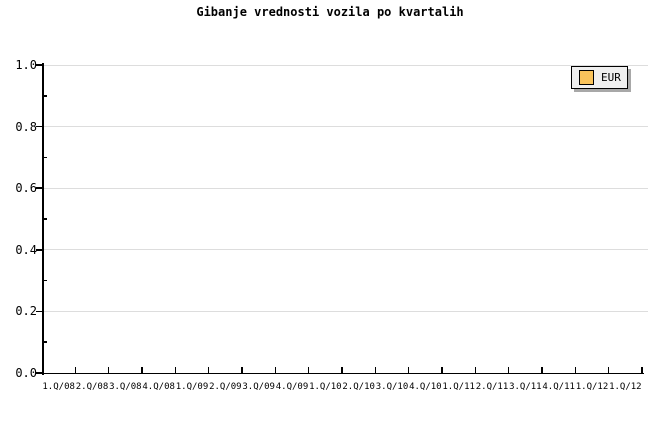 The height and width of the screenshot is (440, 660). Describe the element at coordinates (325, 387) in the screenshot. I see `x-tick-label: 1.Q/10` at that location.